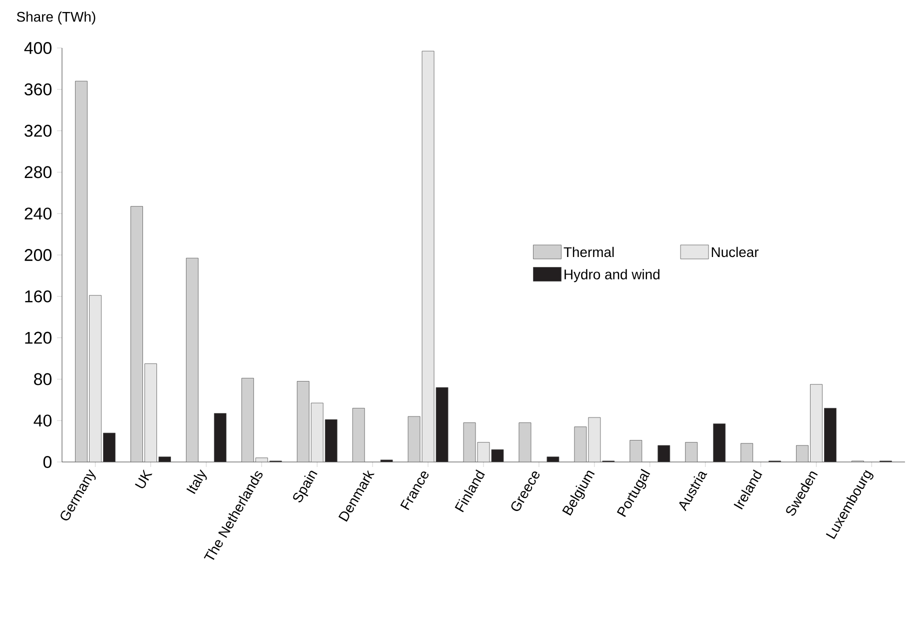  I want to click on legend-label: Thermal, so click(589, 252).